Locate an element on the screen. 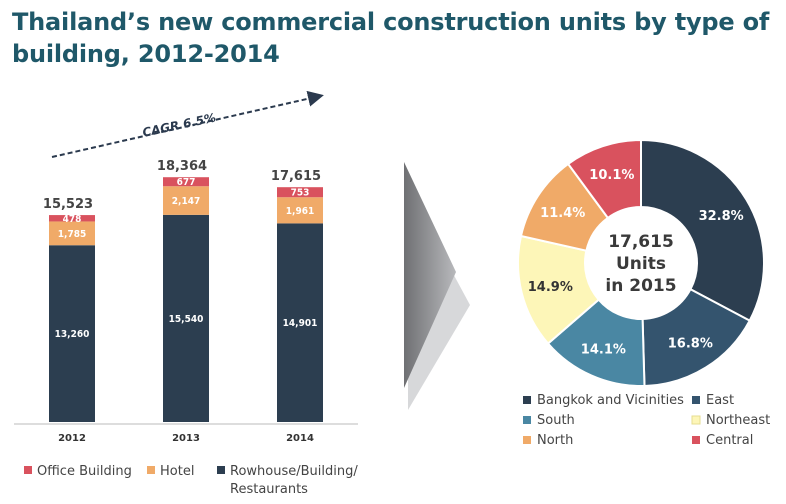 The height and width of the screenshot is (504, 786). bar-value-label: 1,785 is located at coordinates (72, 234).